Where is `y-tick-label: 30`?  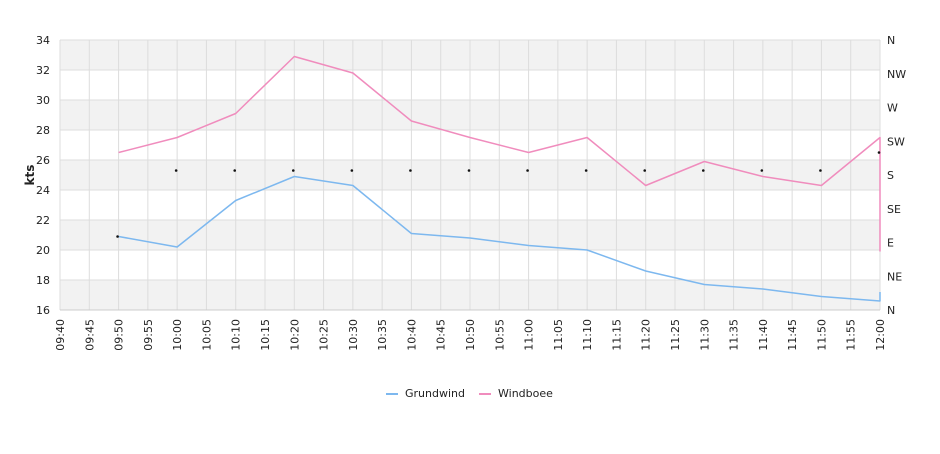
y-tick-label: 30 is located at coordinates (43, 100).